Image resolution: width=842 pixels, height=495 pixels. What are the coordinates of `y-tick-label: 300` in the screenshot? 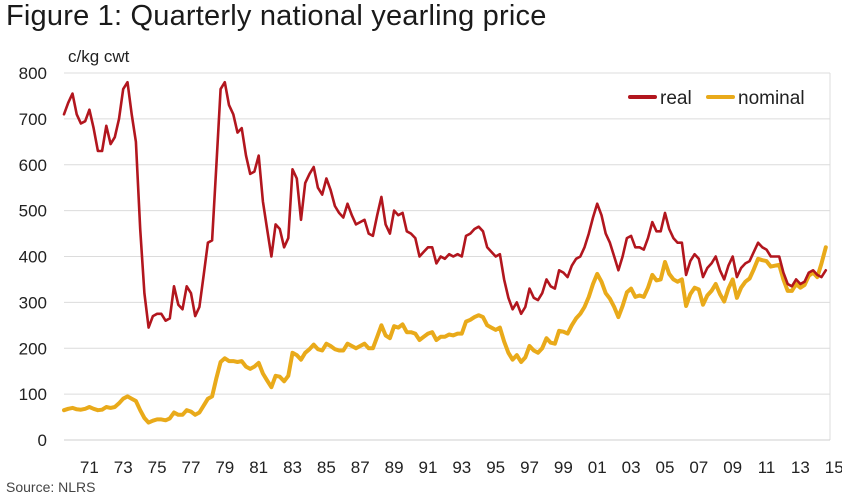 It's located at (33, 302).